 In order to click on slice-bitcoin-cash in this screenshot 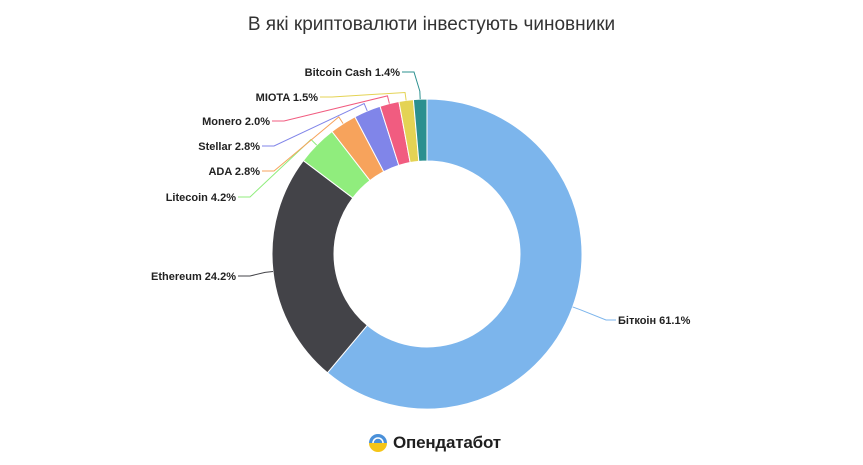, I will do `click(420, 130)`.